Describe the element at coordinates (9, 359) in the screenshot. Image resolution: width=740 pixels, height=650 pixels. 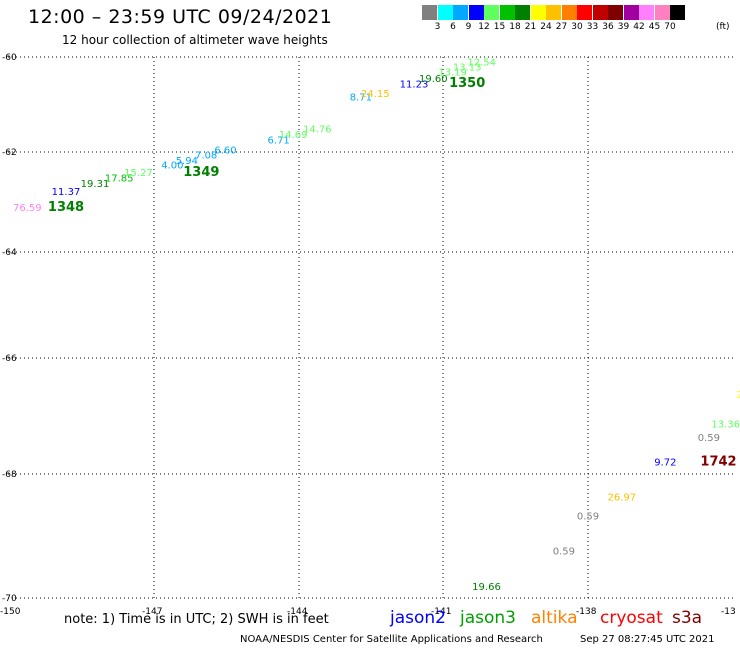
I see `y-tick-label: -66` at that location.